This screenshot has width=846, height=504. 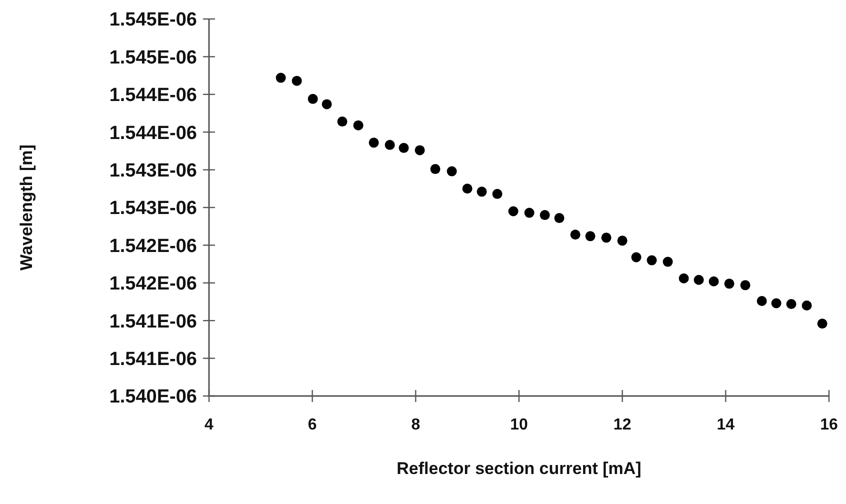 I want to click on x-tick-label: 12, so click(x=622, y=425).